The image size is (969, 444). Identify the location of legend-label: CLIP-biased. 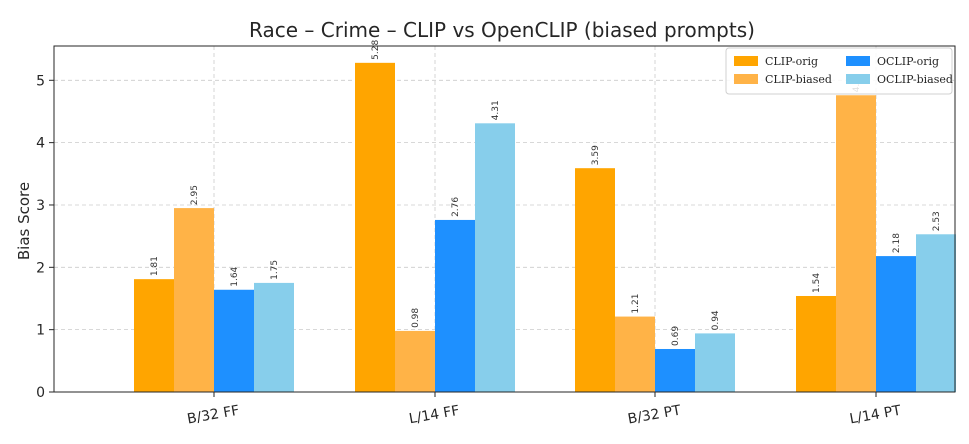
(798, 79).